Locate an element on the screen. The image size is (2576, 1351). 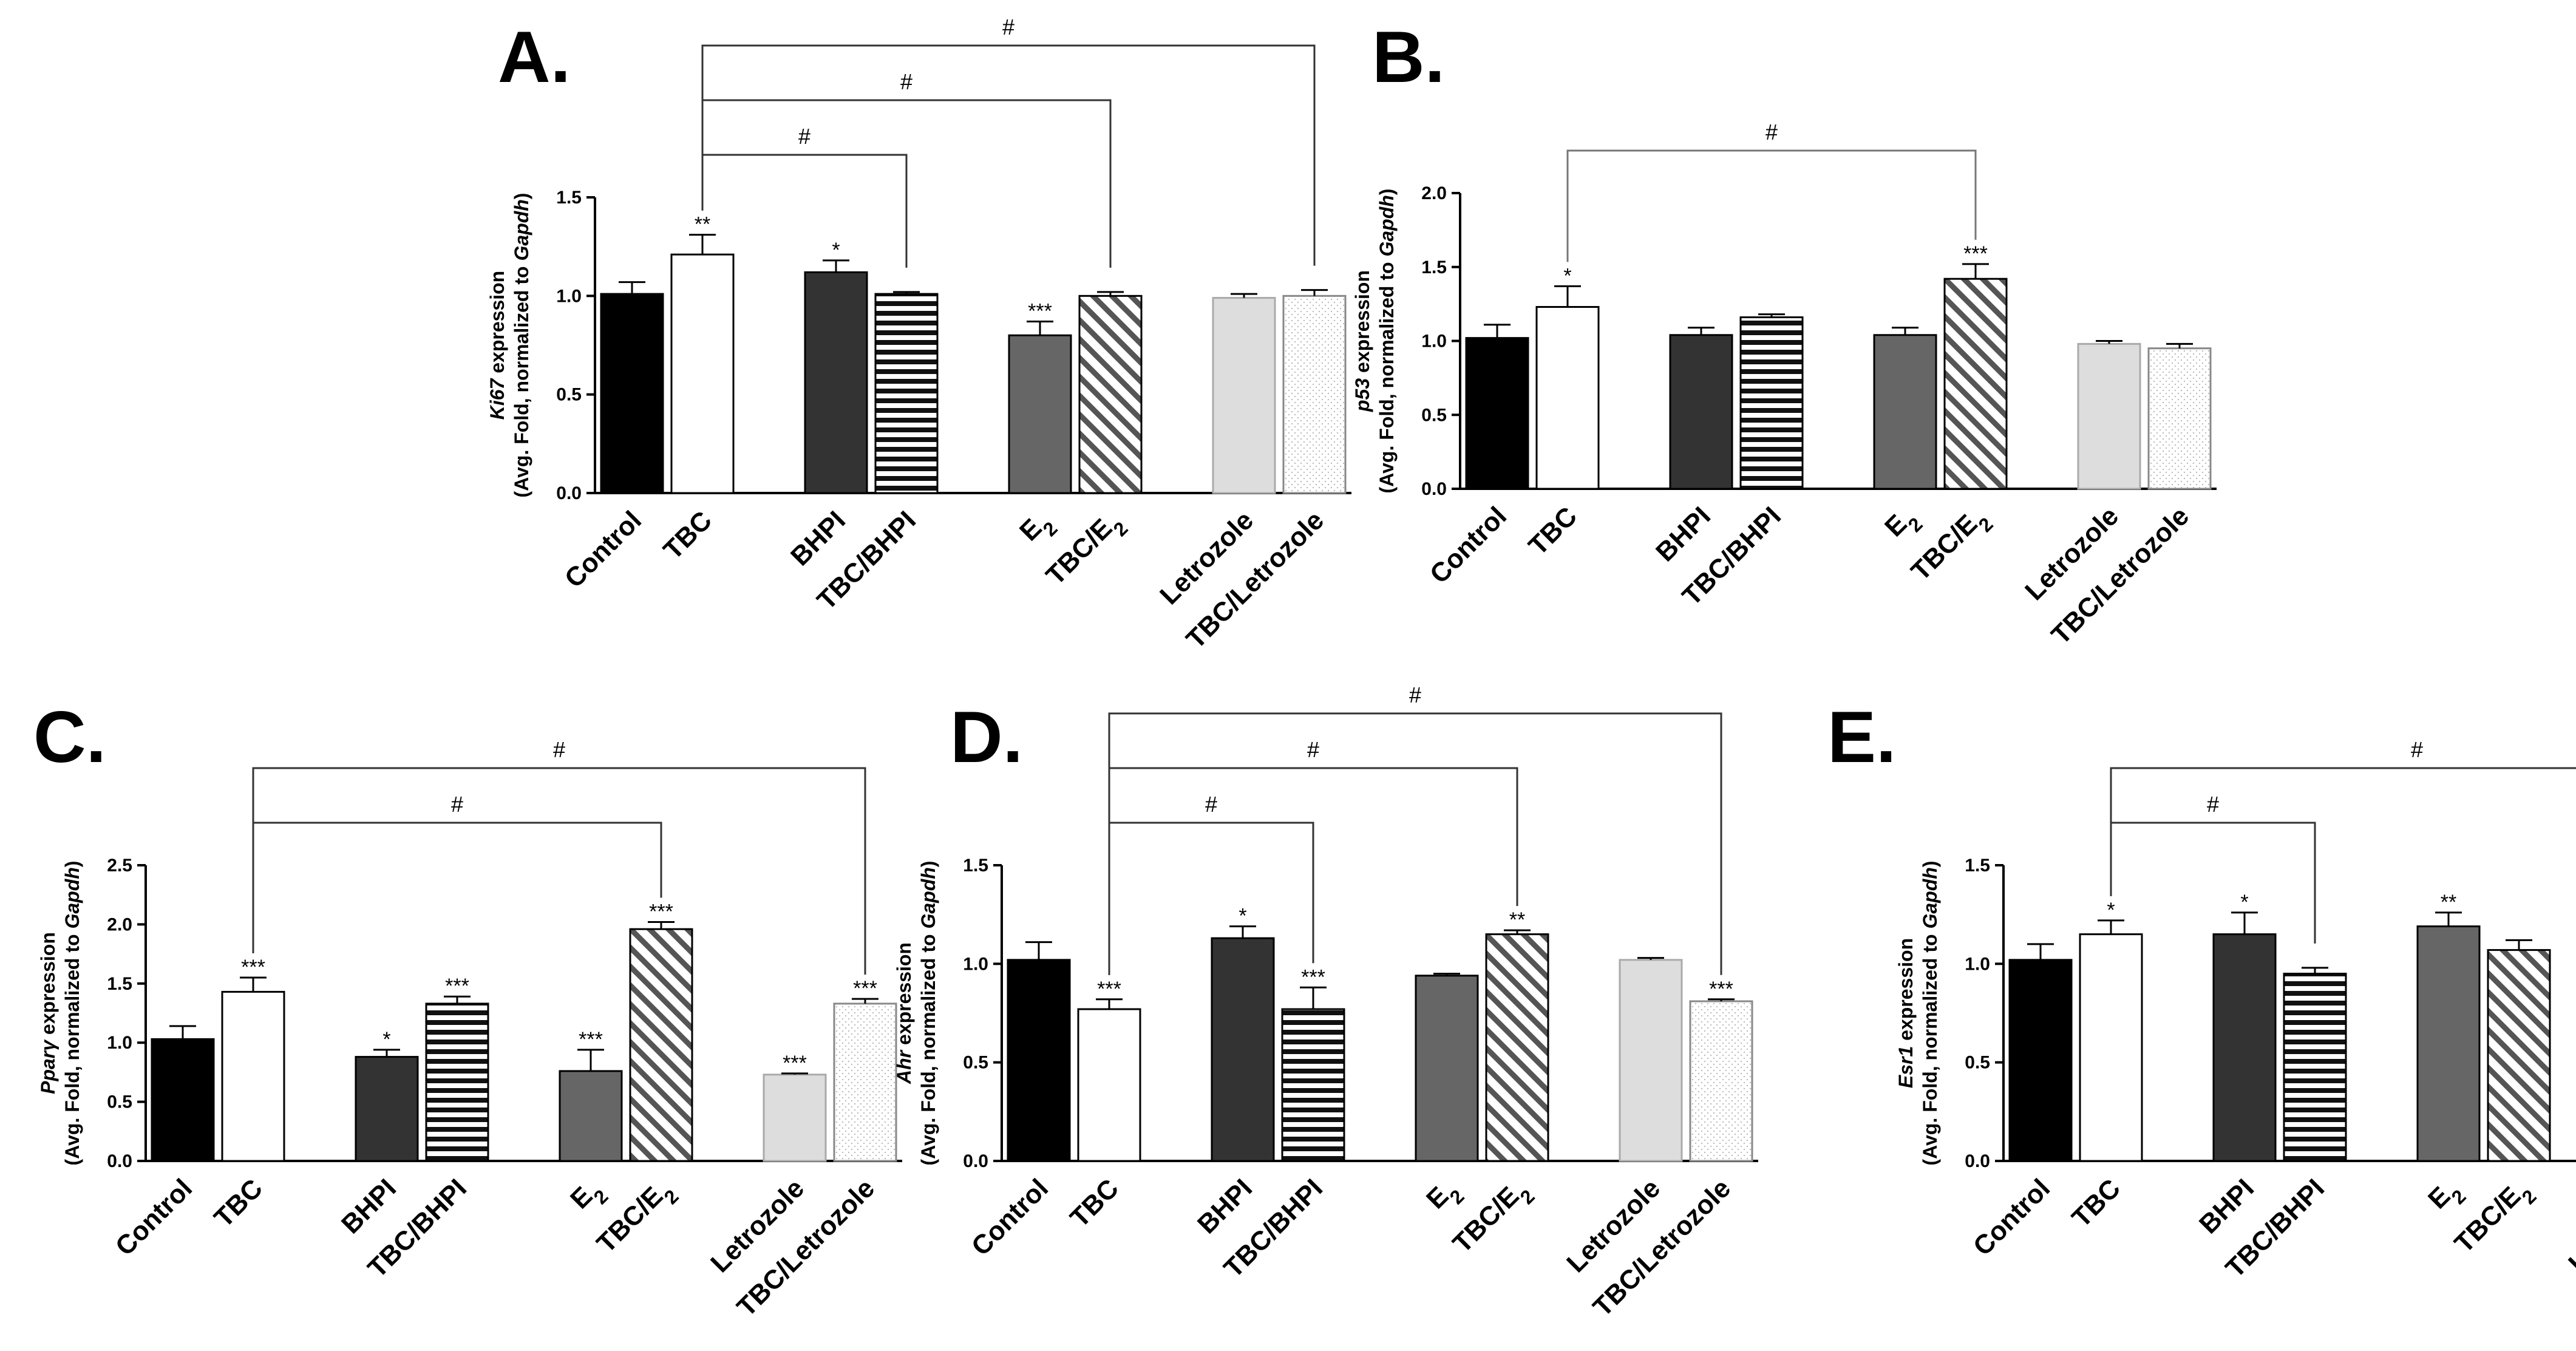
y-axis-label: Pparγ expression is located at coordinates (48, 1013).